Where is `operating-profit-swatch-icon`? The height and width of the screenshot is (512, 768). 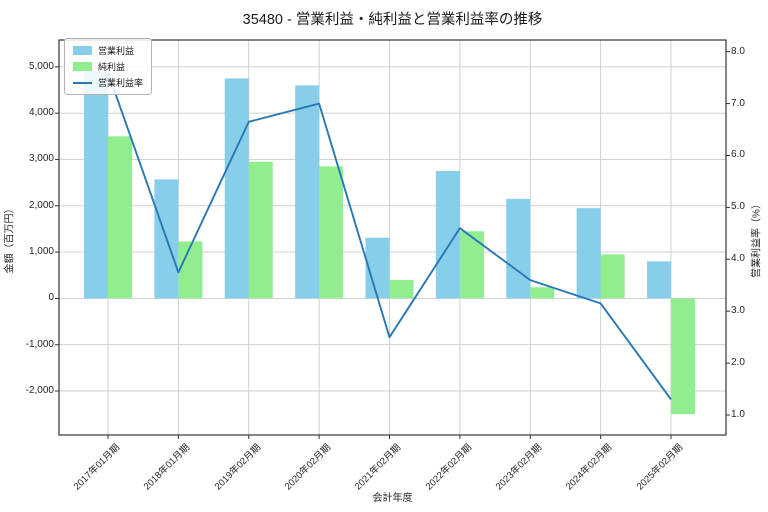 operating-profit-swatch-icon is located at coordinates (82, 50).